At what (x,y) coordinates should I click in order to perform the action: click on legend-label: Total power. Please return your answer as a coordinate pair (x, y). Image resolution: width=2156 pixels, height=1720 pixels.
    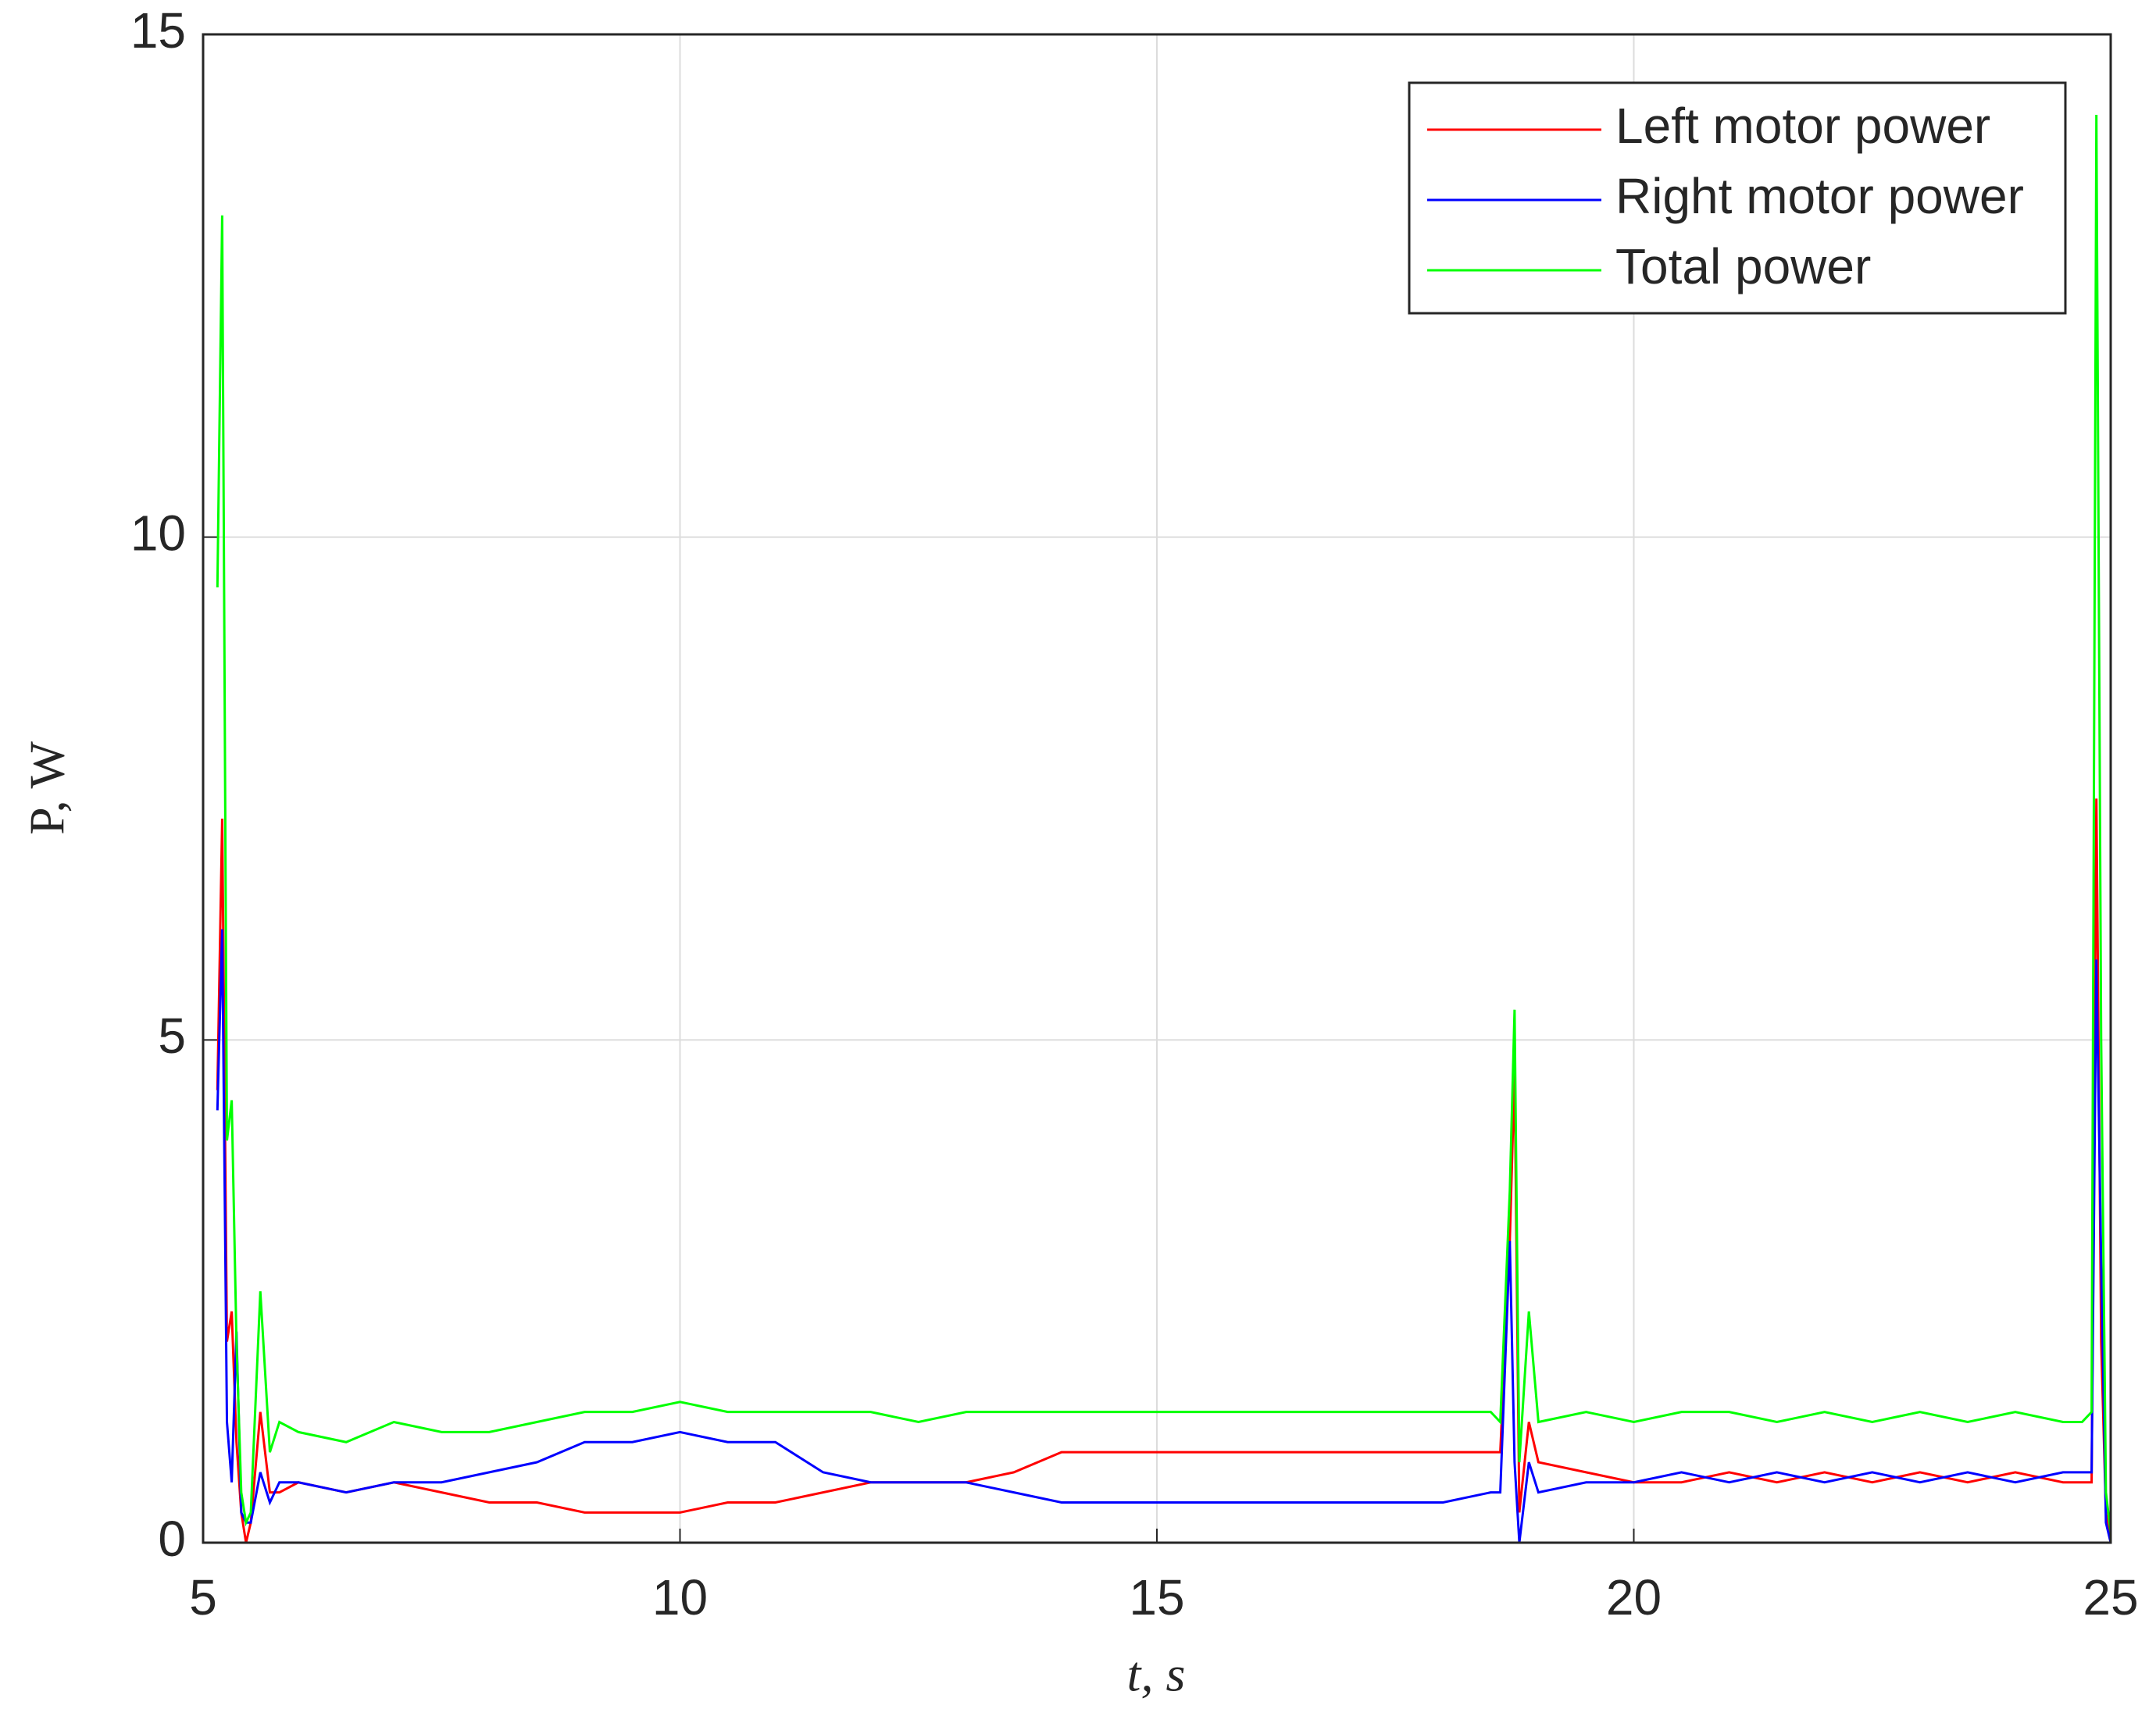
    Looking at the image, I should click on (1743, 266).